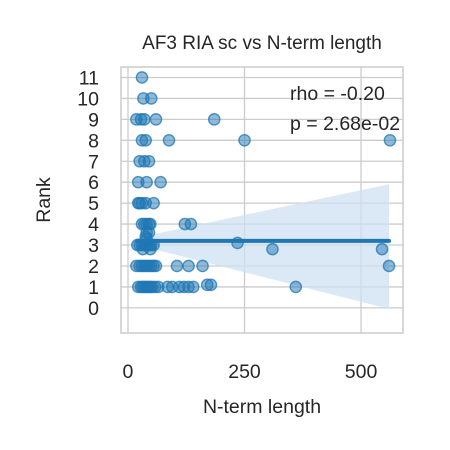  What do you see at coordinates (89, 78) in the screenshot?
I see `y-tick-label: 11` at bounding box center [89, 78].